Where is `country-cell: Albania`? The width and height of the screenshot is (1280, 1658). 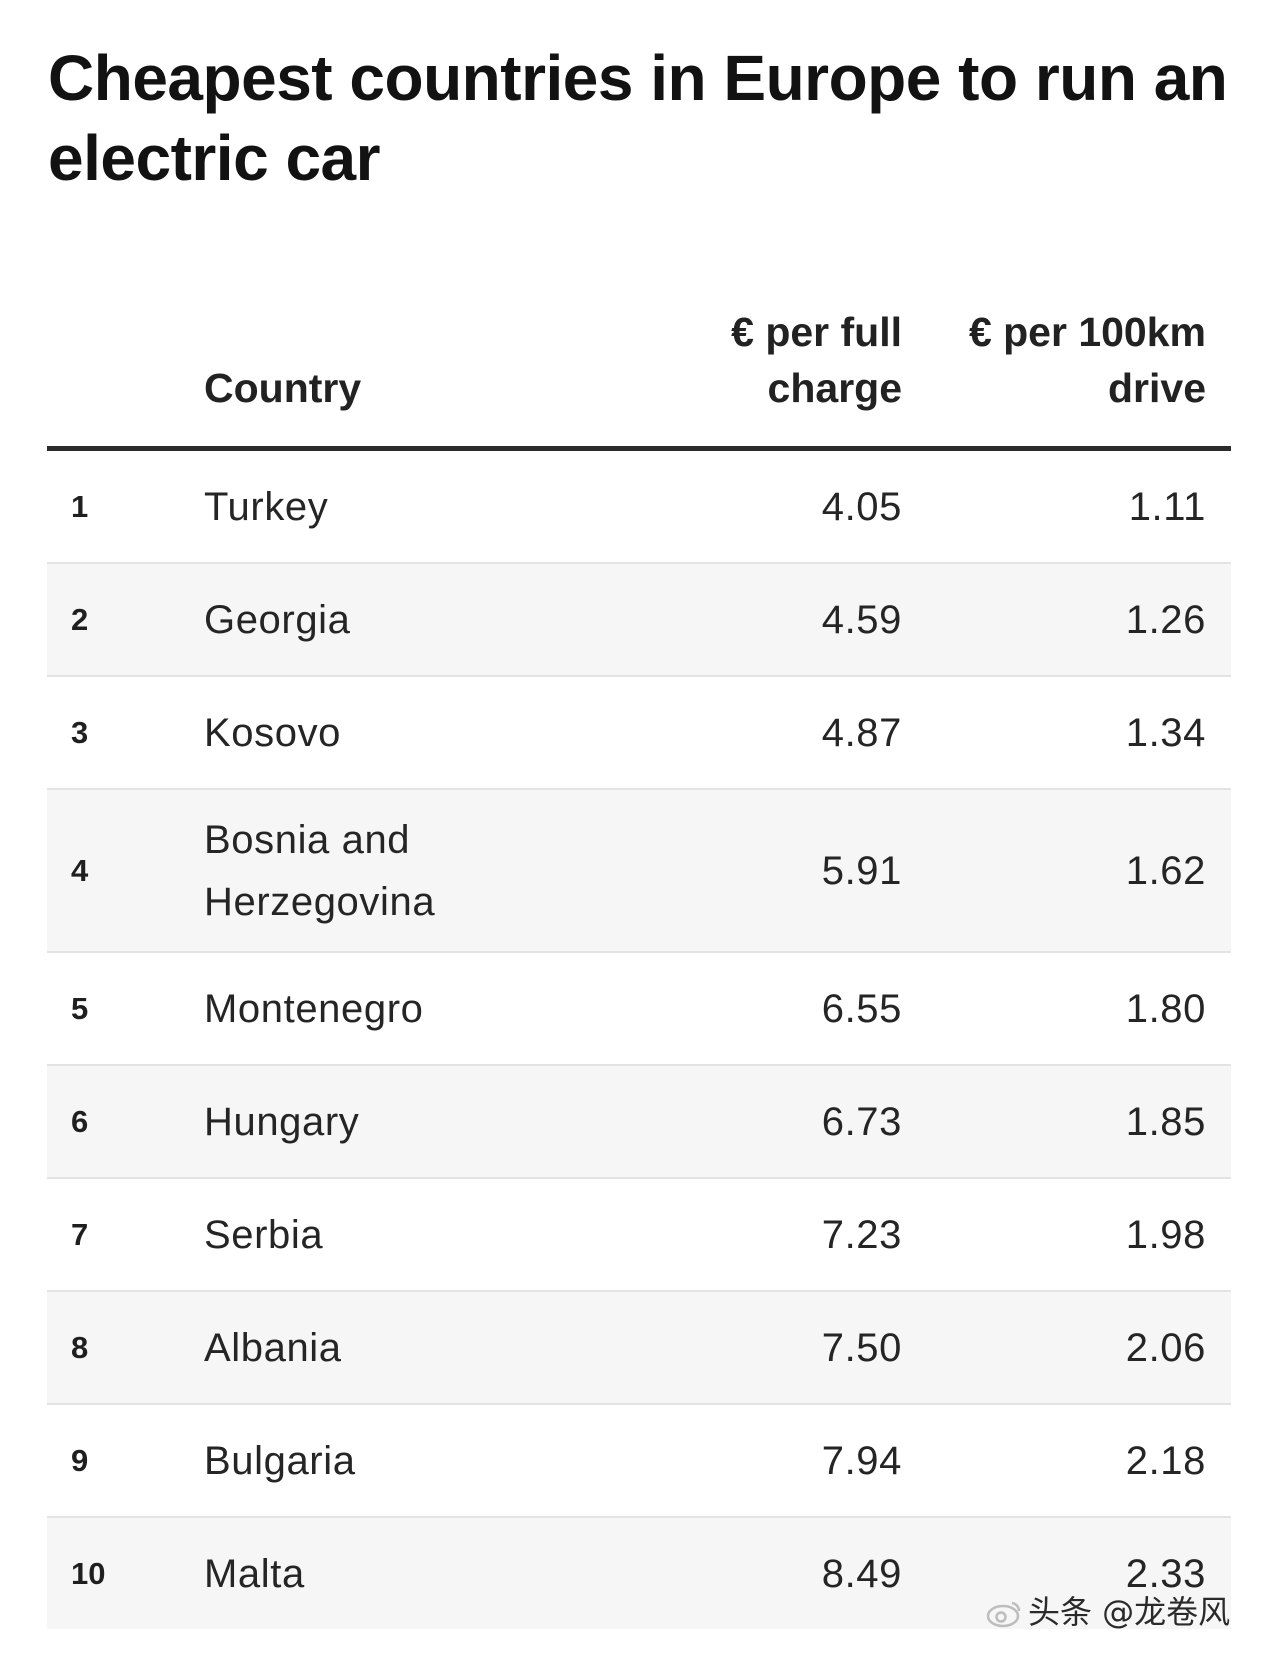
country-cell: Albania is located at coordinates (414, 1348).